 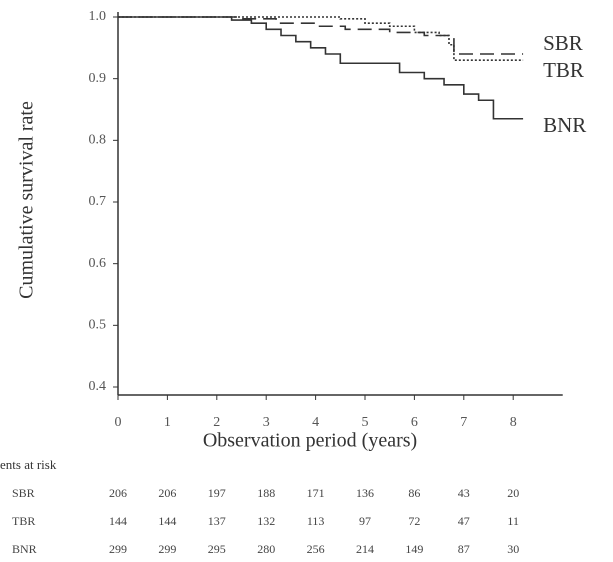 What do you see at coordinates (414, 549) in the screenshot?
I see `risk-count: 149` at bounding box center [414, 549].